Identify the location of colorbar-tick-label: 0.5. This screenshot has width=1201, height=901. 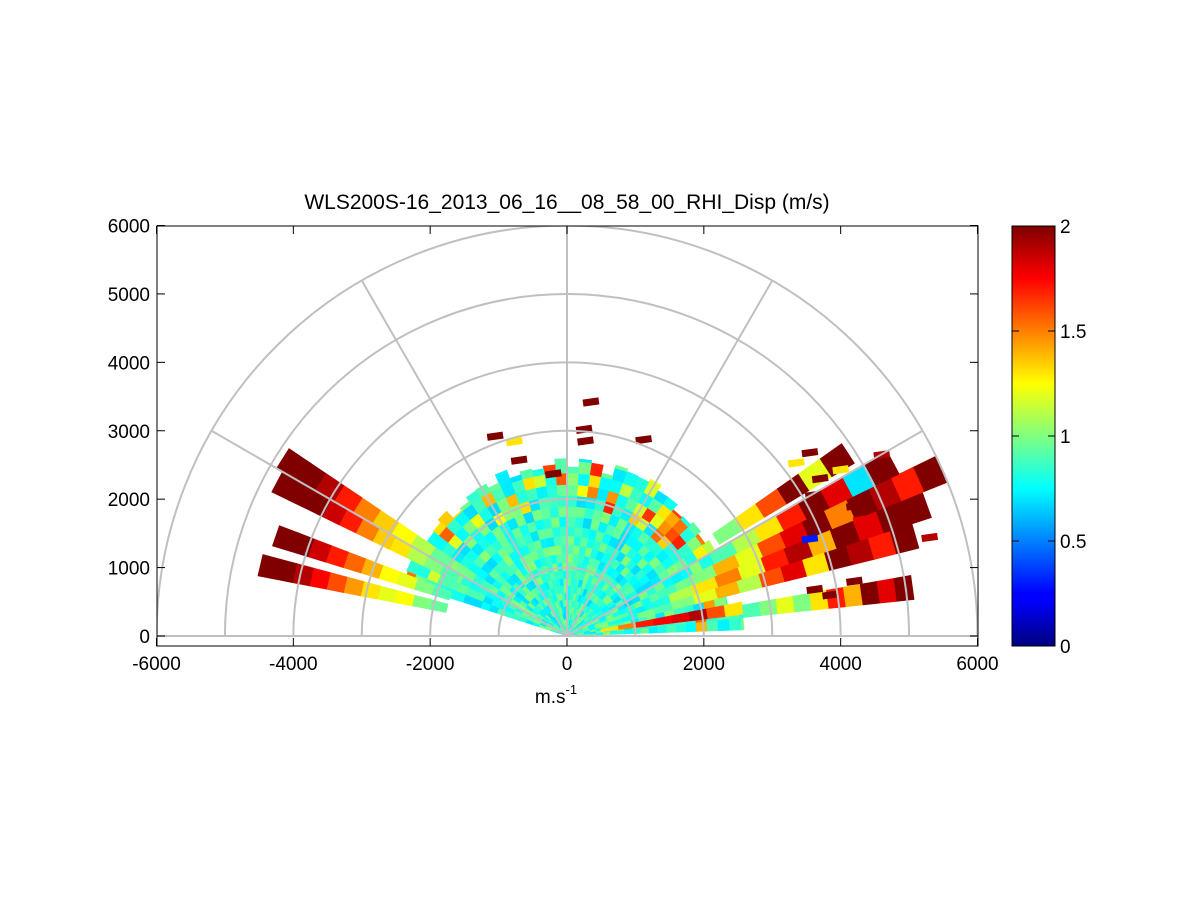
(1073, 542).